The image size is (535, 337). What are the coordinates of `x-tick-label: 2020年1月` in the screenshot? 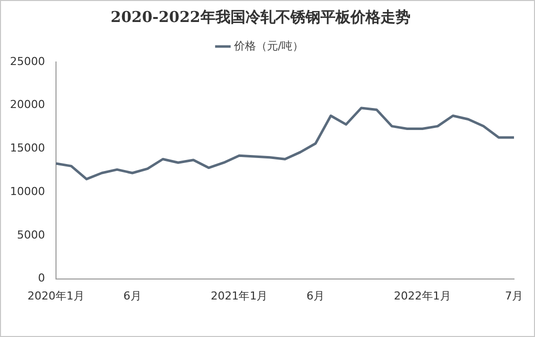 It's located at (55, 295).